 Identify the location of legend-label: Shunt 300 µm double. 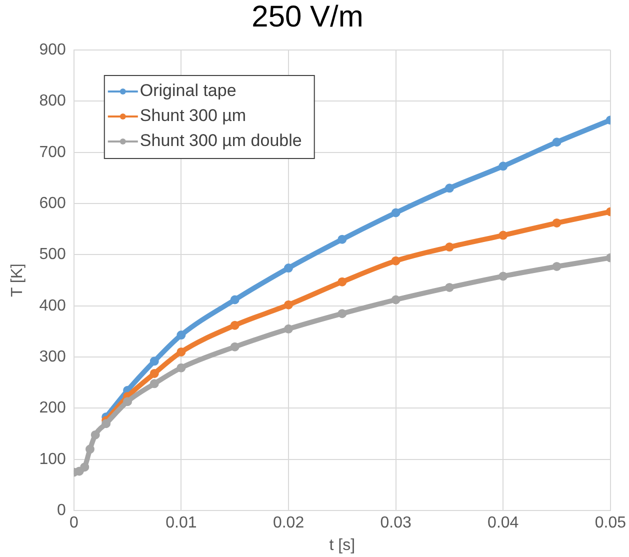
(221, 140).